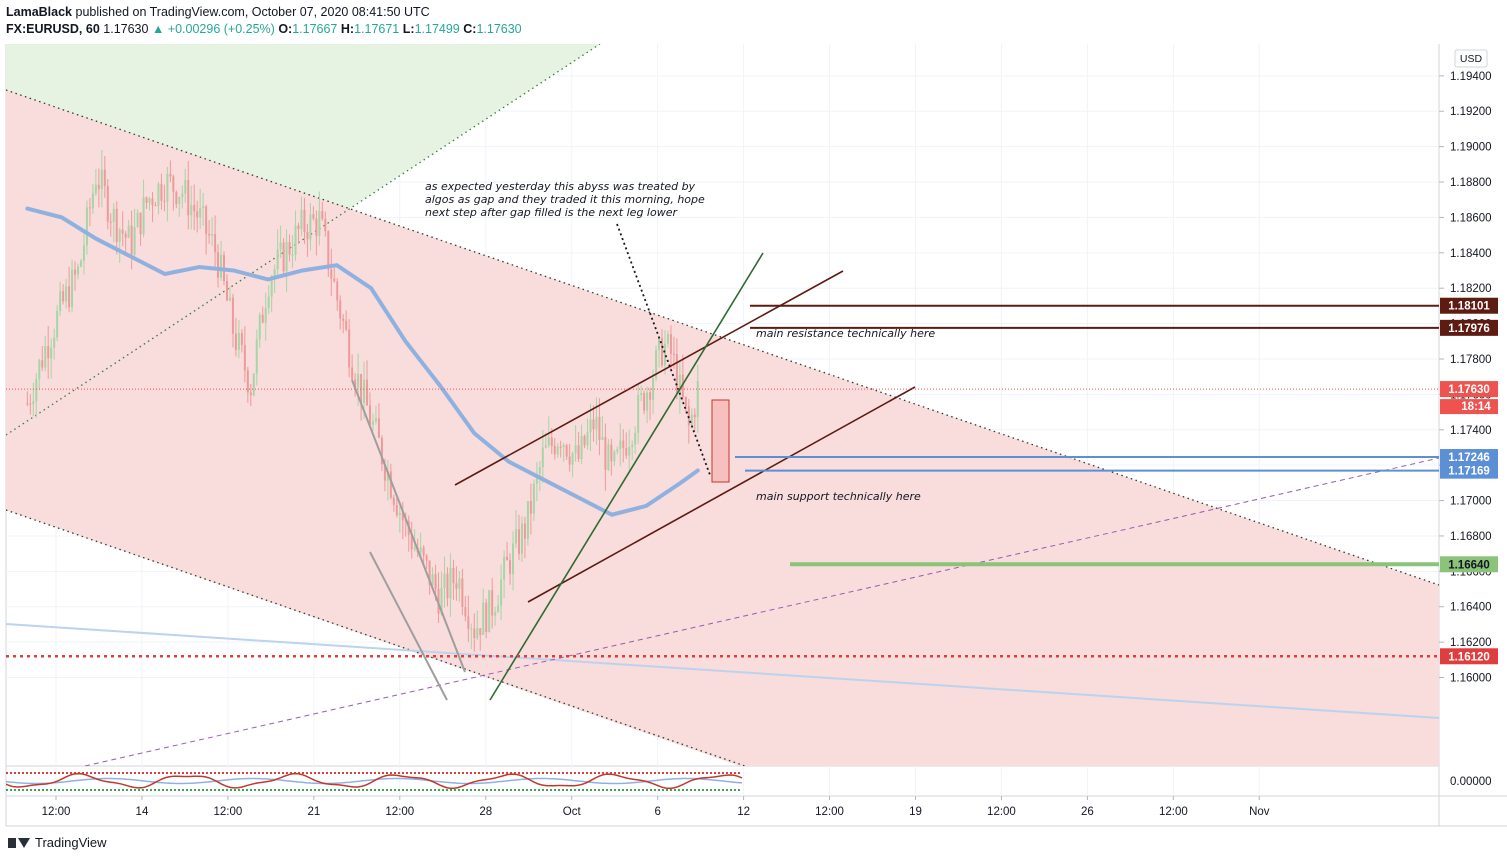 The width and height of the screenshot is (1507, 862). Describe the element at coordinates (1469, 472) in the screenshot. I see `support-2-label: 1.17169` at that location.